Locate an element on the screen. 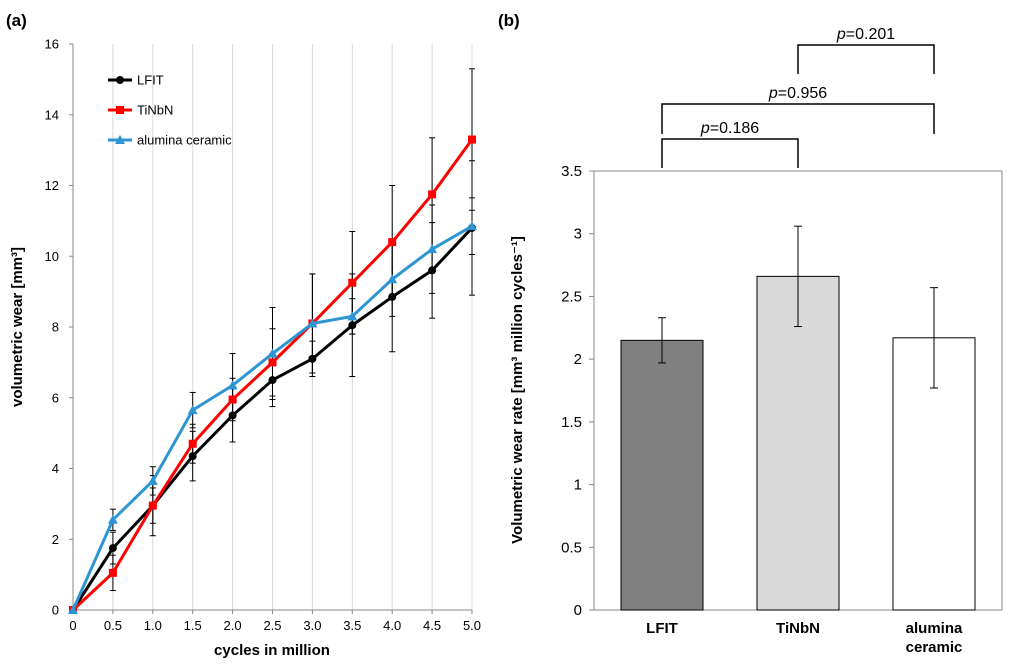 The image size is (1024, 664). panel-a-x-tick-label: 2.0 is located at coordinates (233, 625).